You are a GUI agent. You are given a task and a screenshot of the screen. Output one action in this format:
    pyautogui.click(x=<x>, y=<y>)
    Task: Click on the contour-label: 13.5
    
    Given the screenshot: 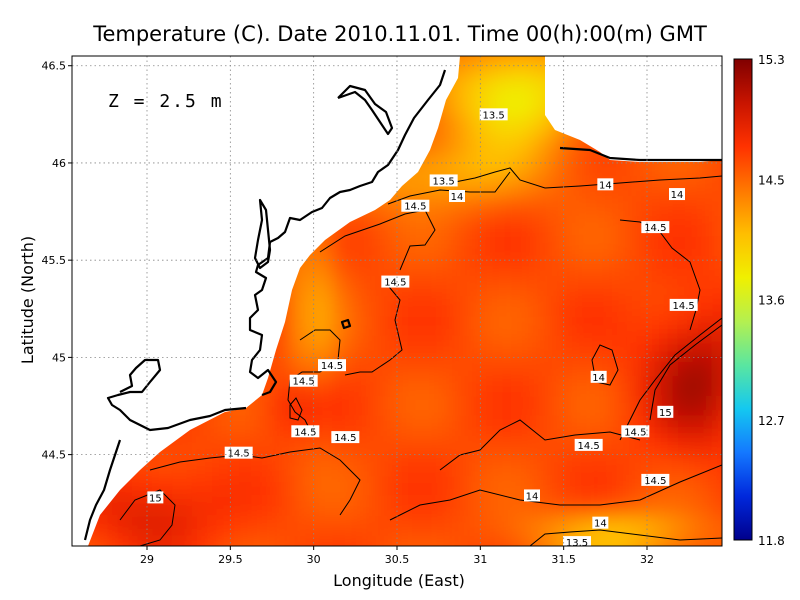 What is the action you would take?
    pyautogui.click(x=493, y=114)
    